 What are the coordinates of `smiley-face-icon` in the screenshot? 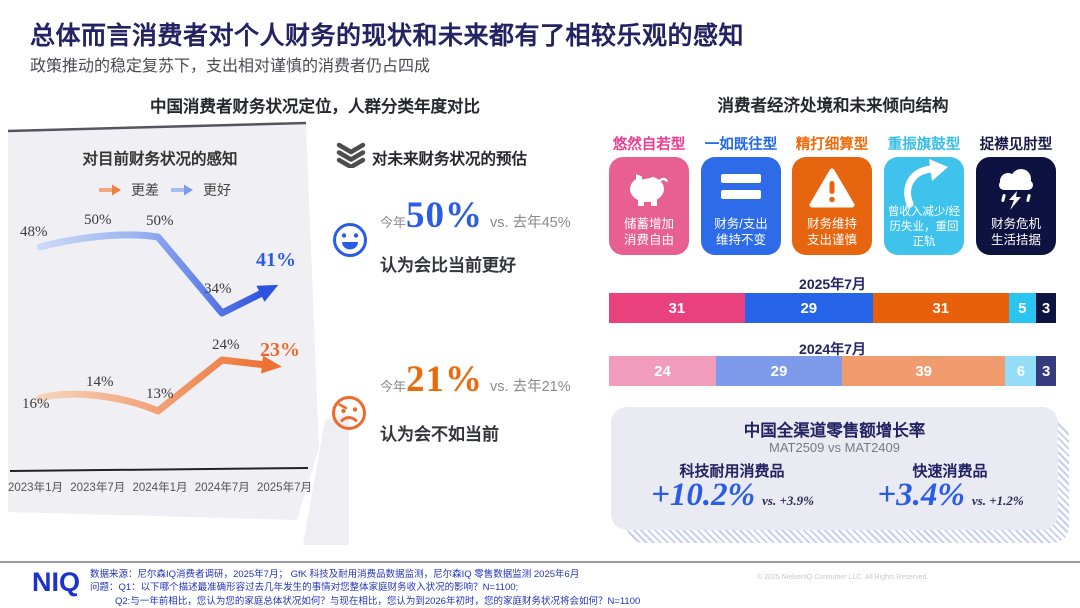 It's located at (350, 240).